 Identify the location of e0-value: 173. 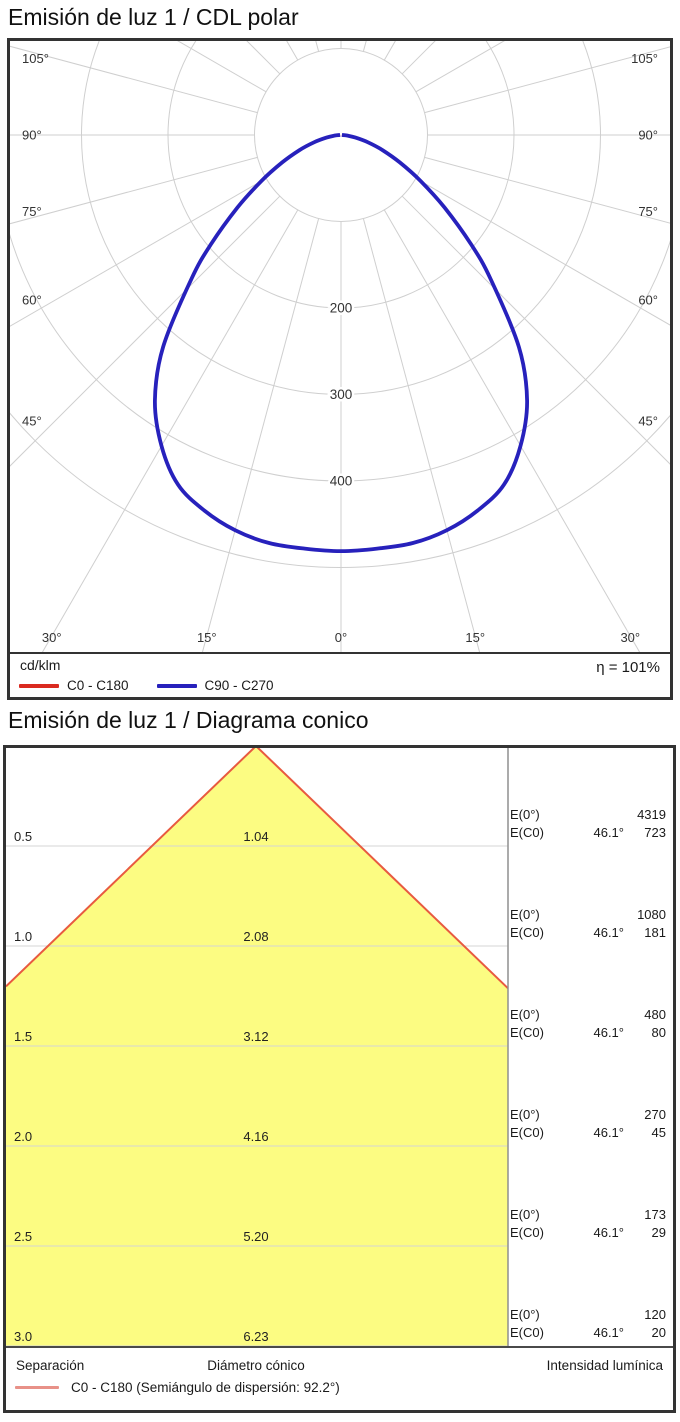
(655, 1214).